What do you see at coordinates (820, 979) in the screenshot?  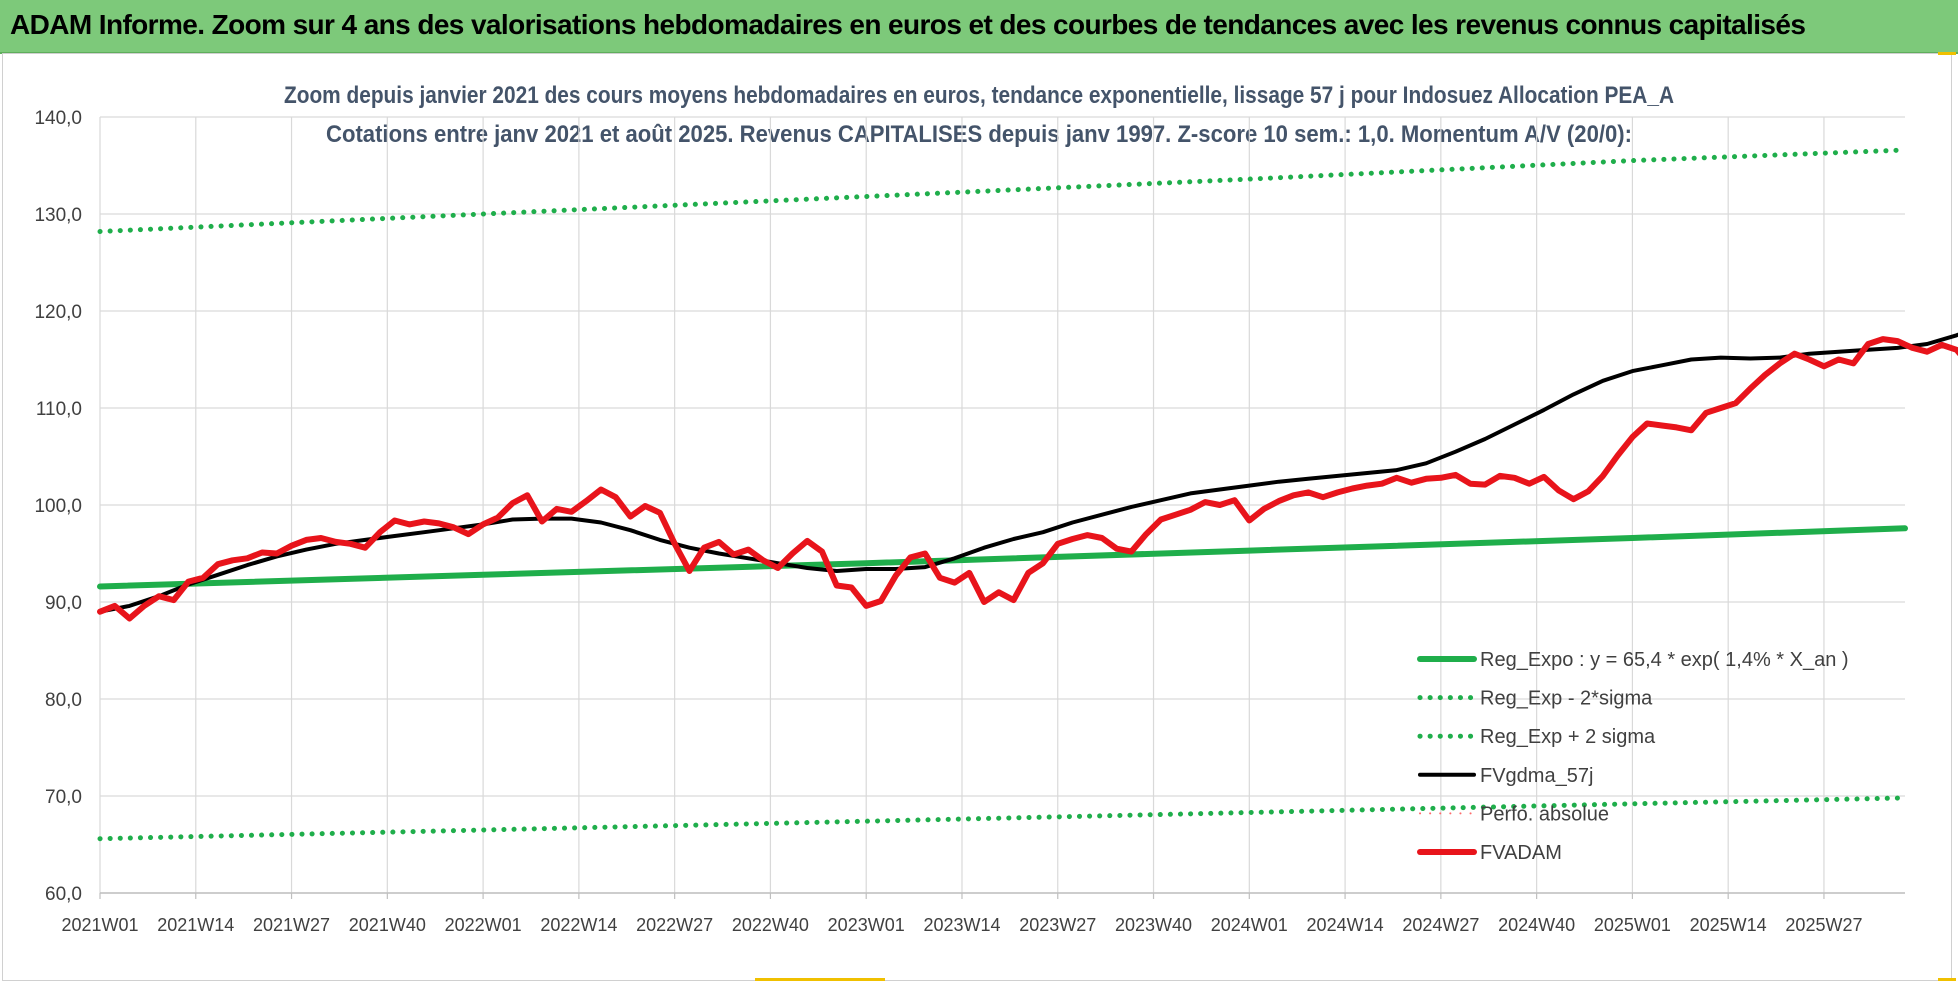 I see `scrollbar-thumb` at bounding box center [820, 979].